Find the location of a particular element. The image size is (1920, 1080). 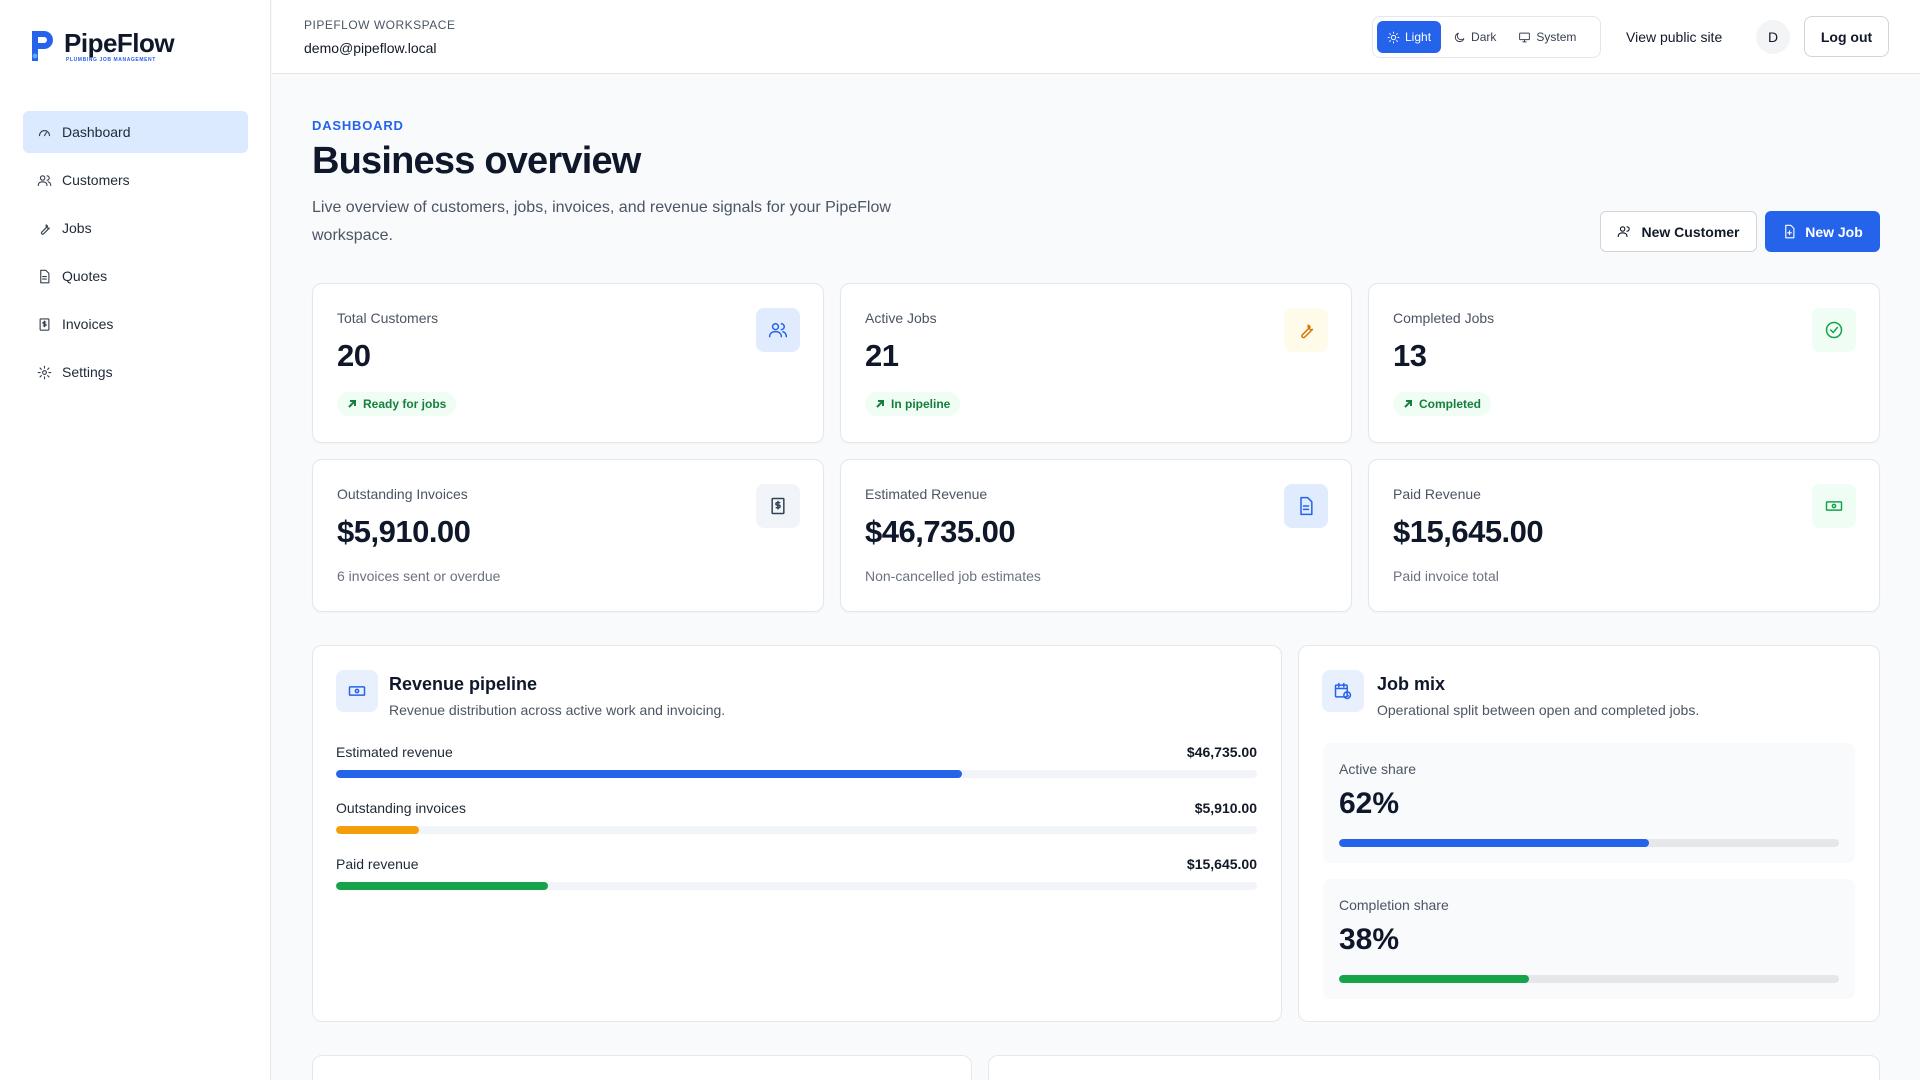

brand-logo: PipeFlow PLUMBING JOB MANAGEMENT is located at coordinates (101, 46).